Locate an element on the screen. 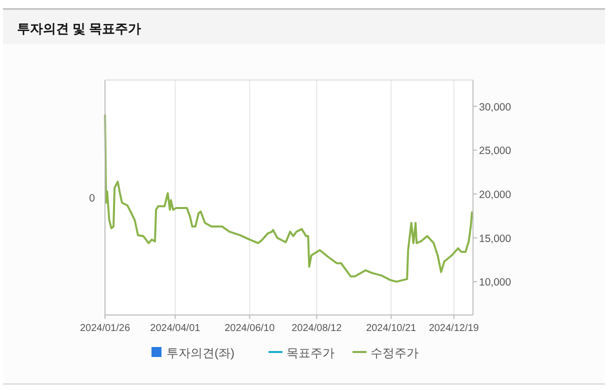  y-tick-label: 20,000 is located at coordinates (495, 194).